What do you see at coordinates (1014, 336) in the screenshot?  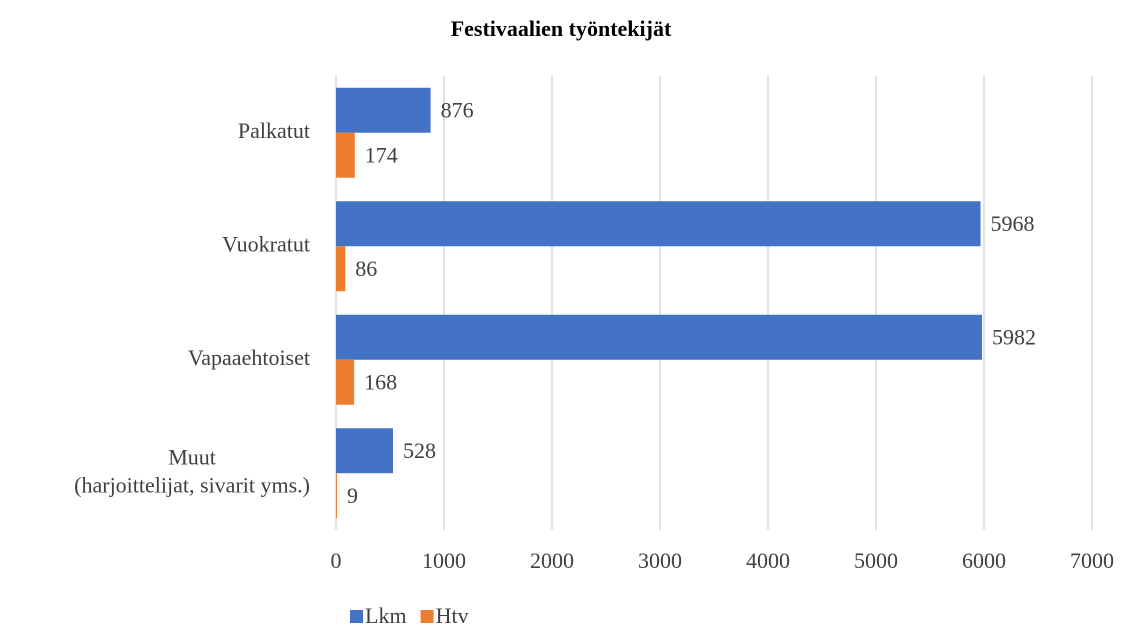 I see `data-label: 5982` at bounding box center [1014, 336].